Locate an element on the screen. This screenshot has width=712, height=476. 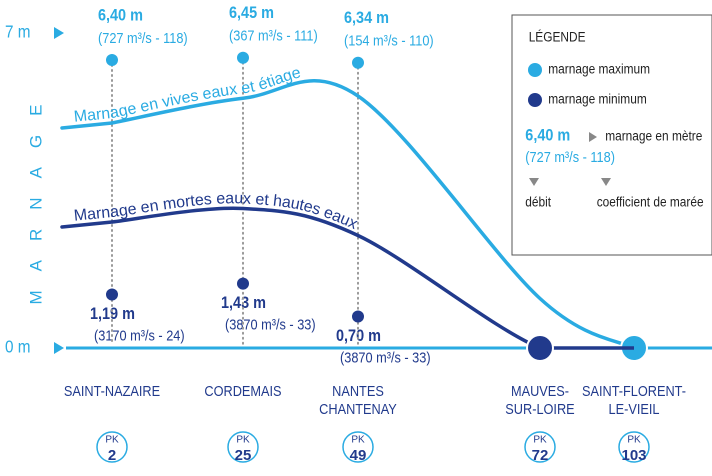
x-tick-label: MAUVES- is located at coordinates (540, 390).